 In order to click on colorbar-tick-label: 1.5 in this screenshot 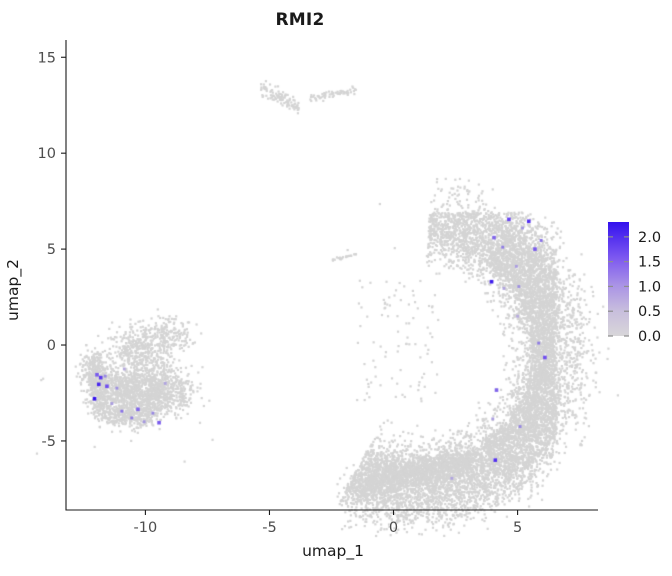, I will do `click(649, 263)`.